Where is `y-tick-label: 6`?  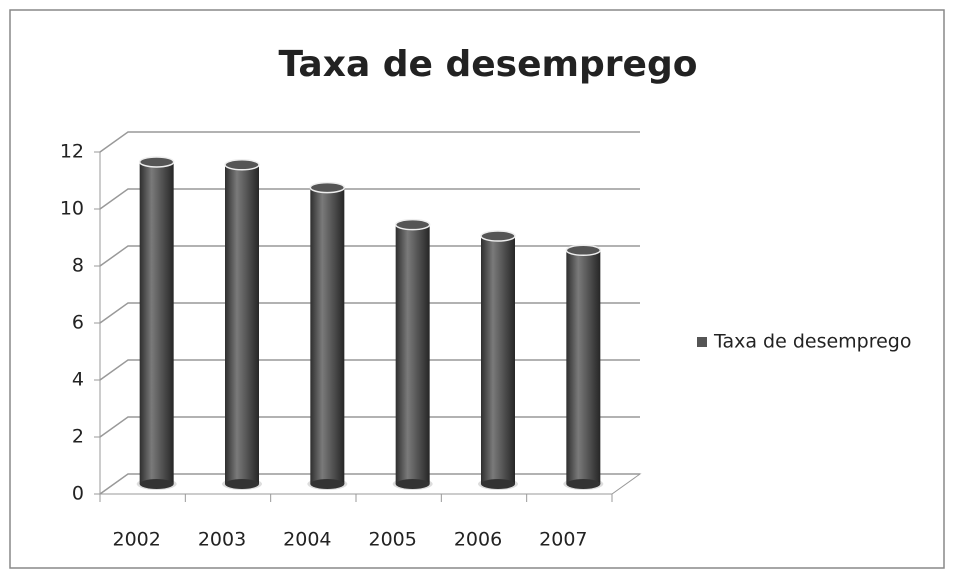
y-tick-label: 6 is located at coordinates (78, 323).